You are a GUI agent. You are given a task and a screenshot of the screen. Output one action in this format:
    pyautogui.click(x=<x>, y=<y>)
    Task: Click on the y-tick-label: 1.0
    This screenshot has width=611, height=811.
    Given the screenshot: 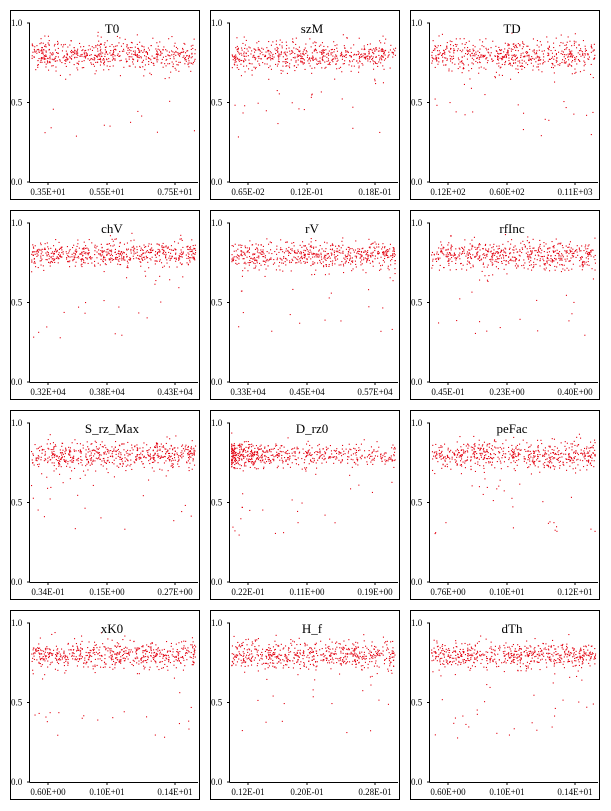 What is the action you would take?
    pyautogui.click(x=417, y=23)
    